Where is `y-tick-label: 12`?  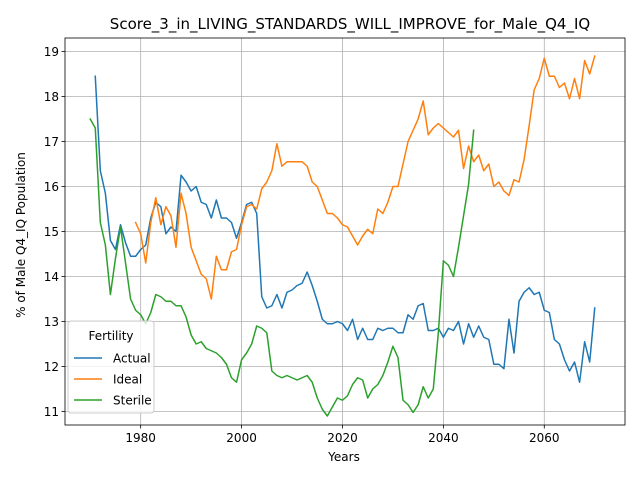
y-tick-label: 12 is located at coordinates (51, 367).